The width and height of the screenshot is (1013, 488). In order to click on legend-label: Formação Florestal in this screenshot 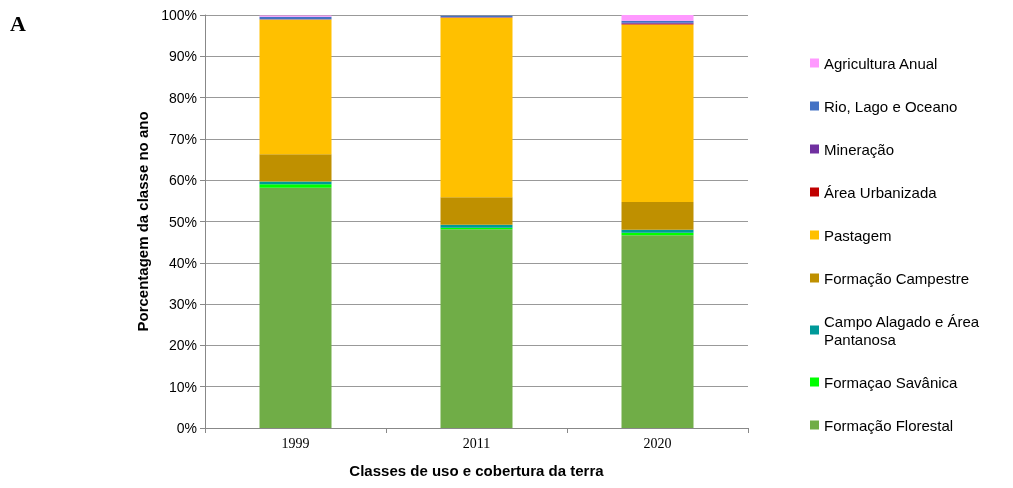, I will do `click(889, 425)`.